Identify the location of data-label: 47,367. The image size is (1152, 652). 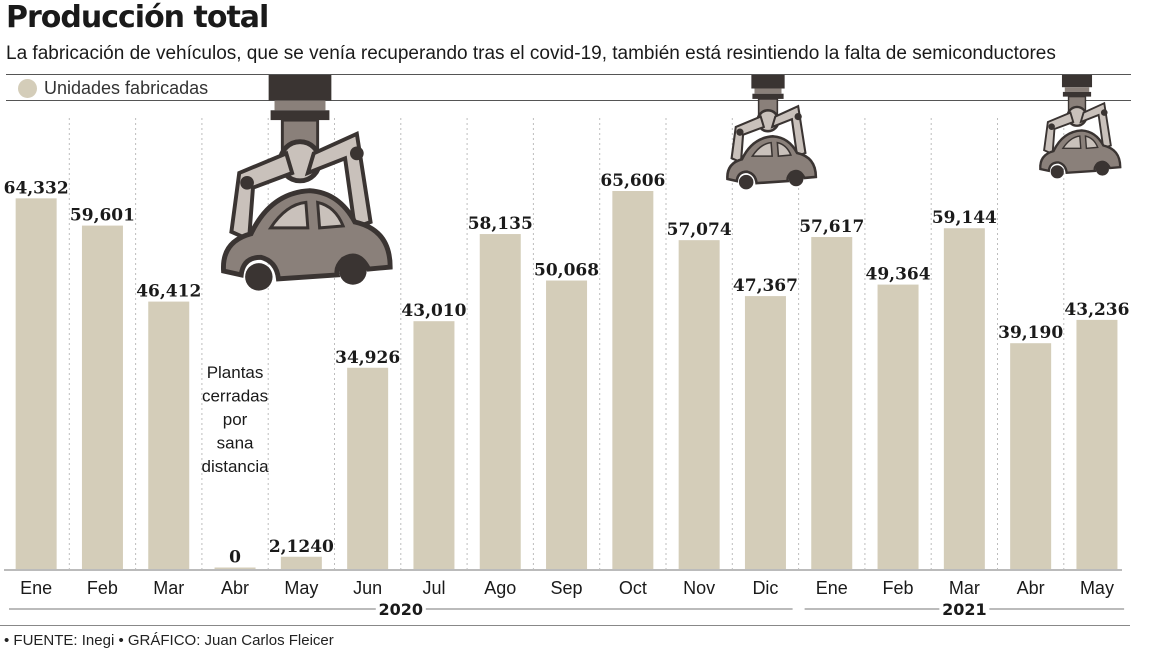
(765, 286).